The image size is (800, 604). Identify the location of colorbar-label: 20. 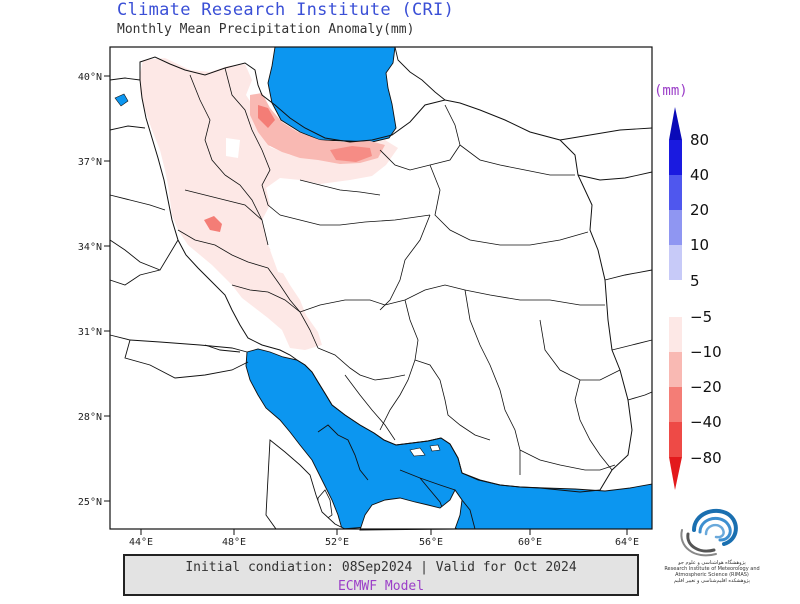
(700, 210).